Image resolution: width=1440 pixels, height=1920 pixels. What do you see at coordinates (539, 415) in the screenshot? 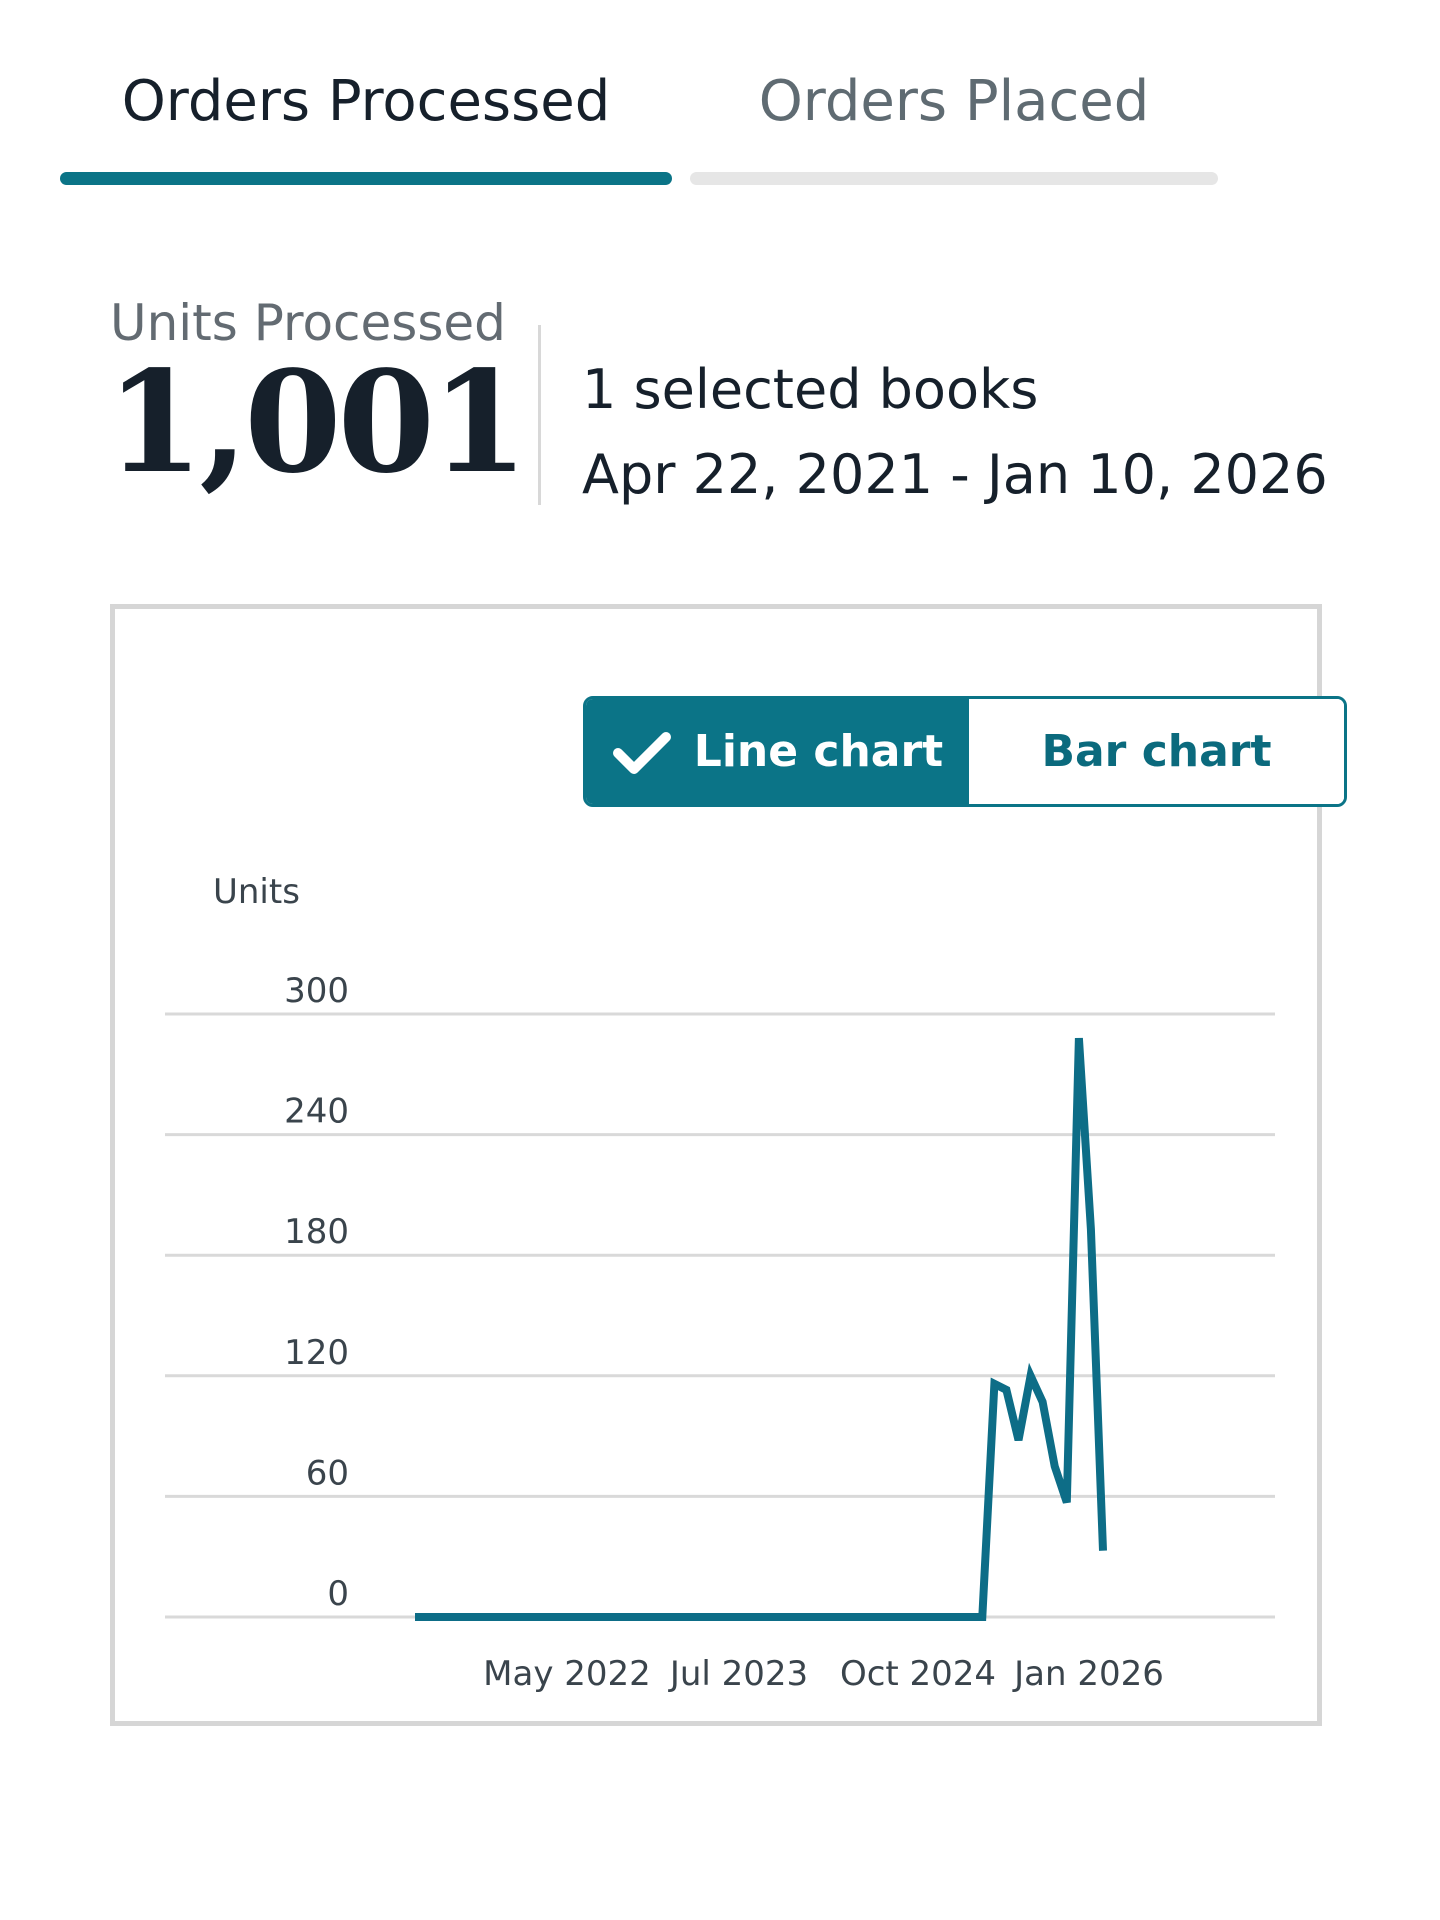
I see `summary-divider` at bounding box center [539, 415].